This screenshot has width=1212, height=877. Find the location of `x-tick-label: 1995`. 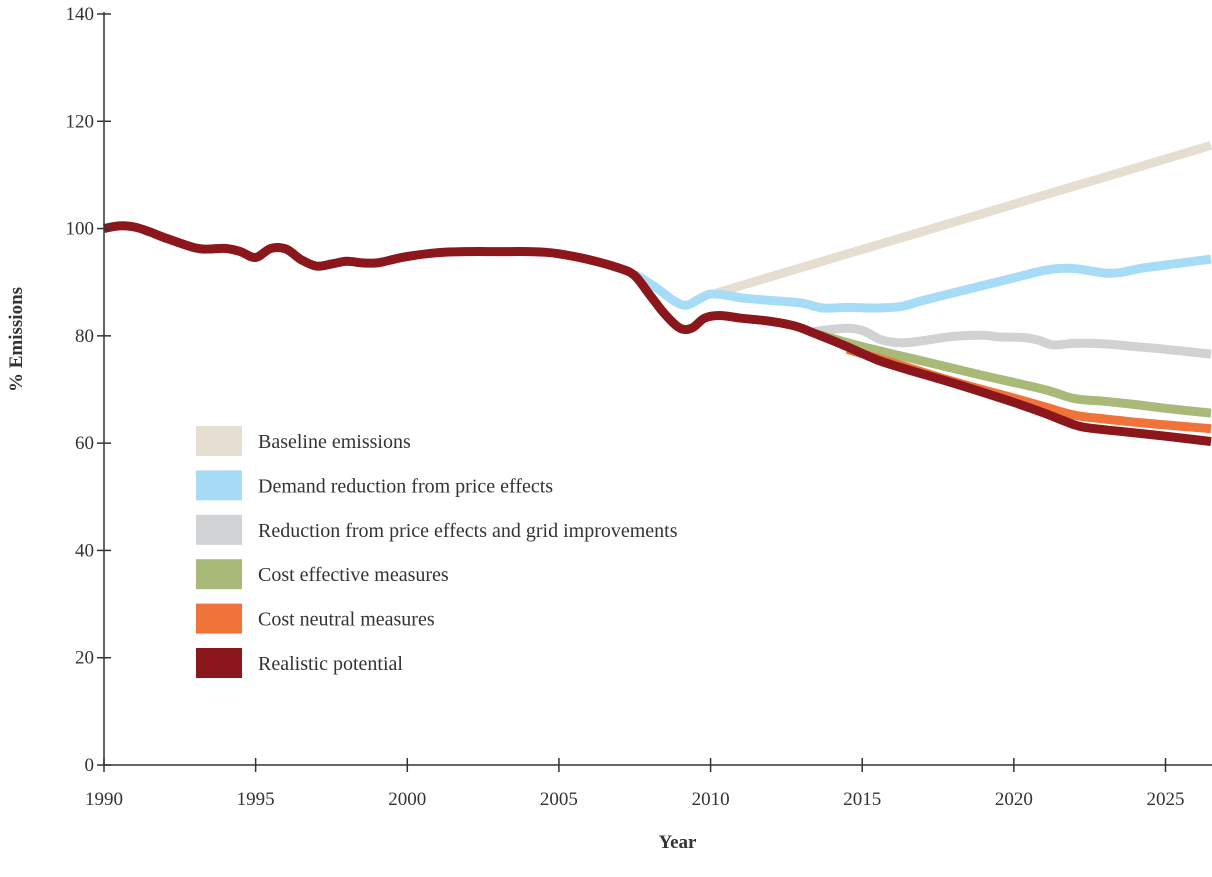

x-tick-label: 1995 is located at coordinates (256, 799).